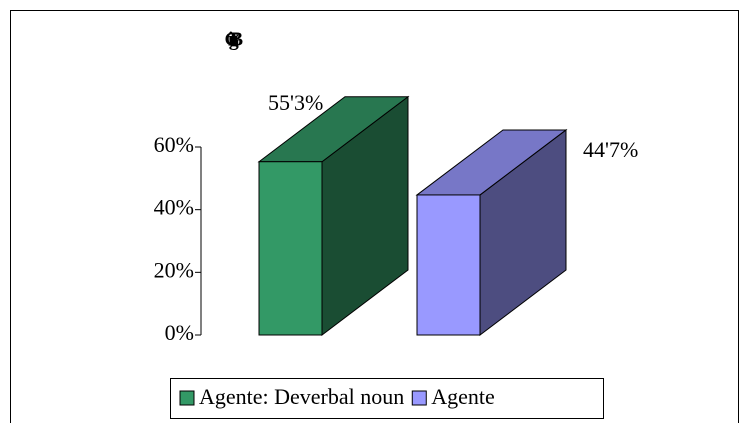 The image size is (749, 423). I want to click on legend-label: Agente: Deverbal noun, so click(301, 396).